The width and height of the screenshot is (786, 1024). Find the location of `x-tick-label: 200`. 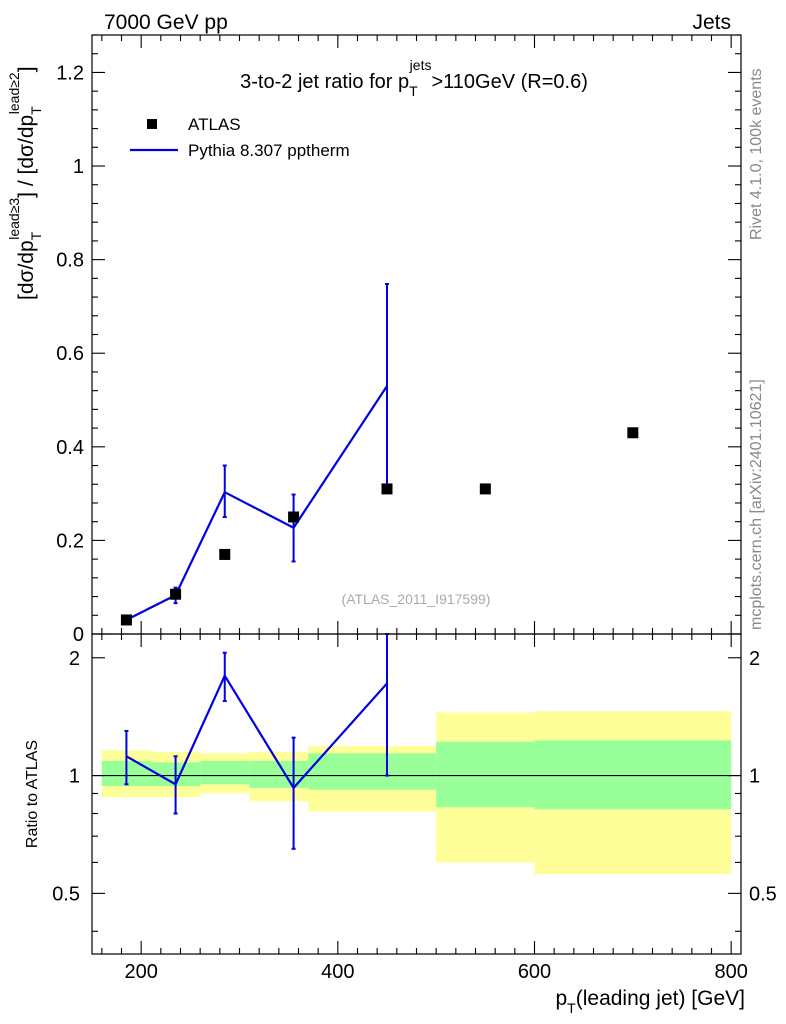

x-tick-label: 200 is located at coordinates (140, 972).